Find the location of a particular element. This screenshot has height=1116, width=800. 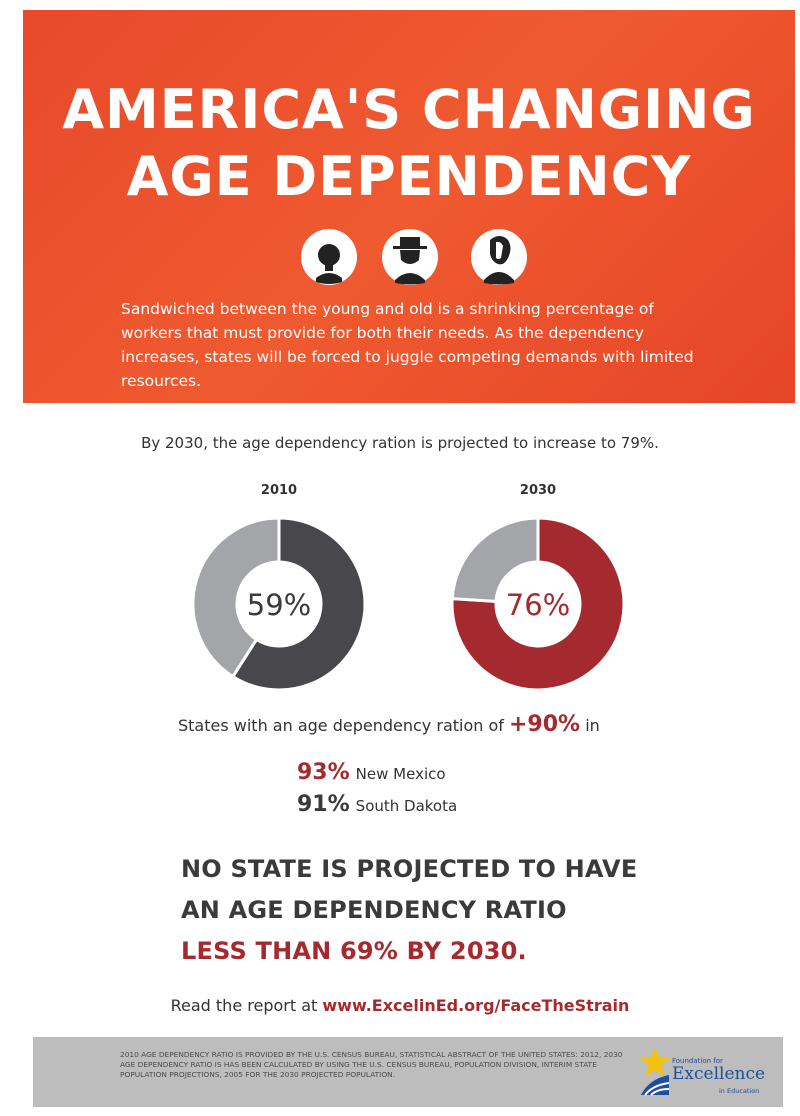

states-intro-prefix: States with an age dependency ration of is located at coordinates (341, 725).